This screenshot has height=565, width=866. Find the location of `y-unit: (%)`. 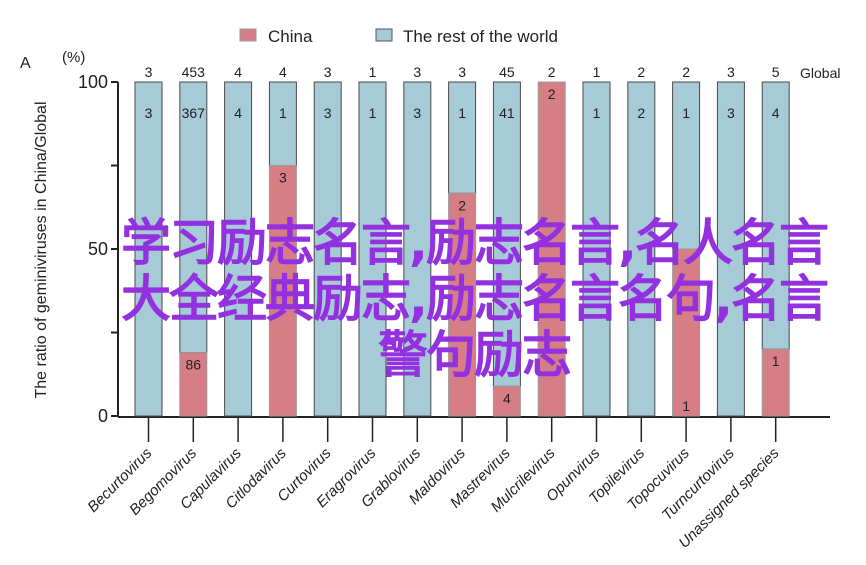

y-unit: (%) is located at coordinates (73, 57).